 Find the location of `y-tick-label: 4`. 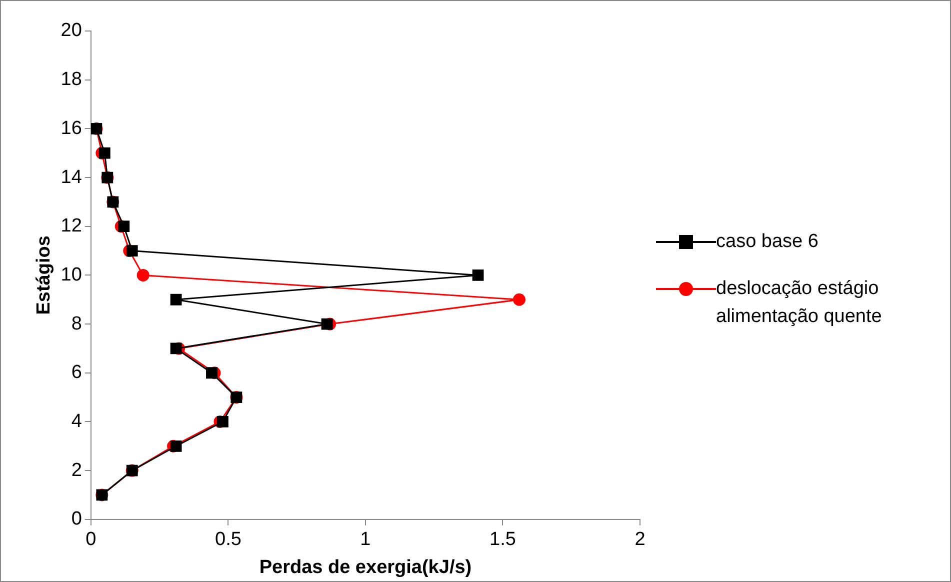

y-tick-label: 4 is located at coordinates (76, 421).